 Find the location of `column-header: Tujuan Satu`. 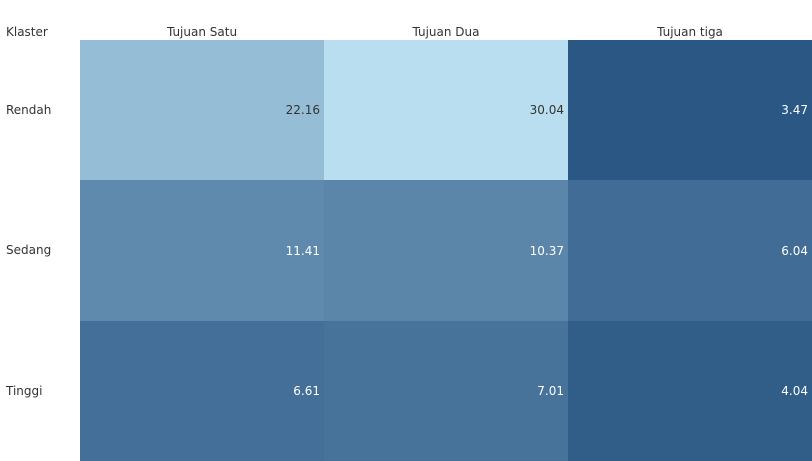

column-header: Tujuan Satu is located at coordinates (202, 32).